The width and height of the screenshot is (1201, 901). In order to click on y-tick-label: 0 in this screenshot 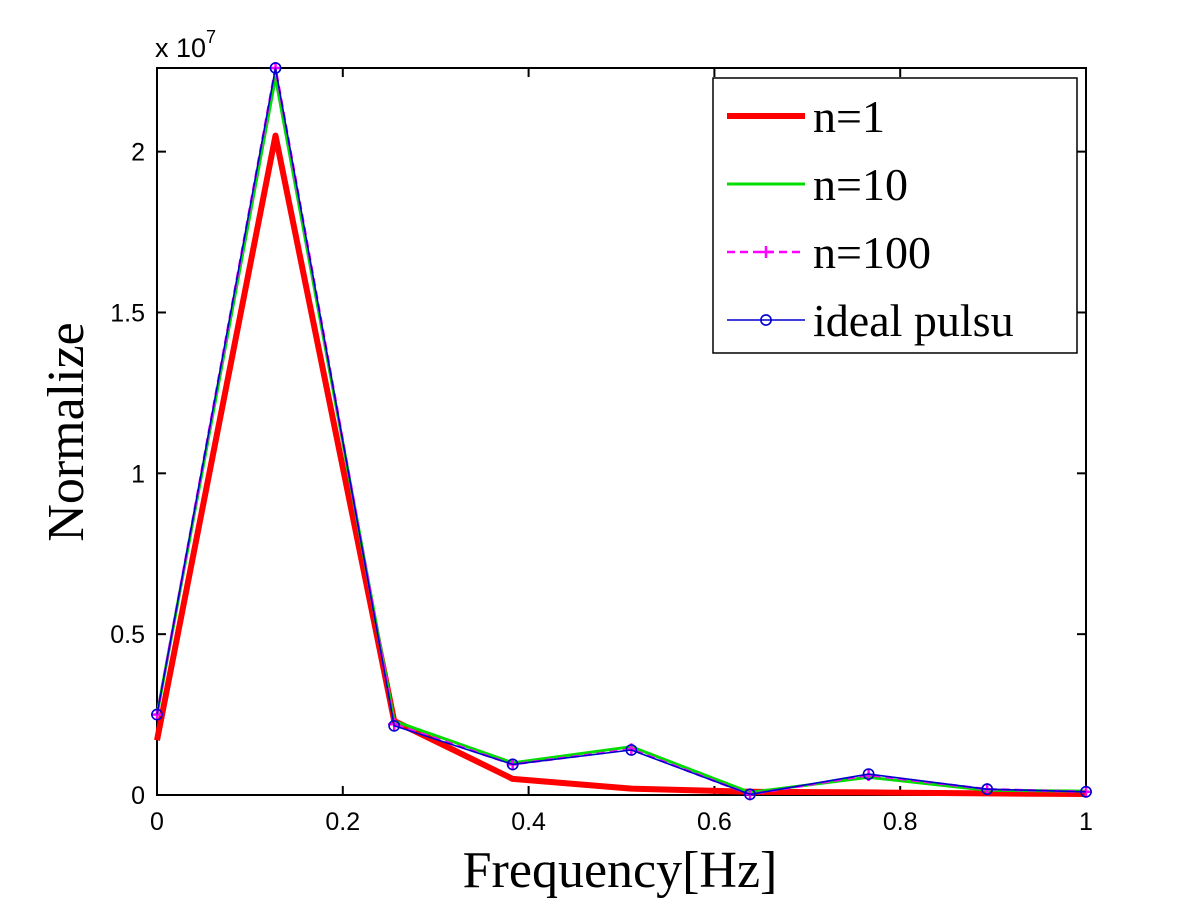, I will do `click(138, 796)`.